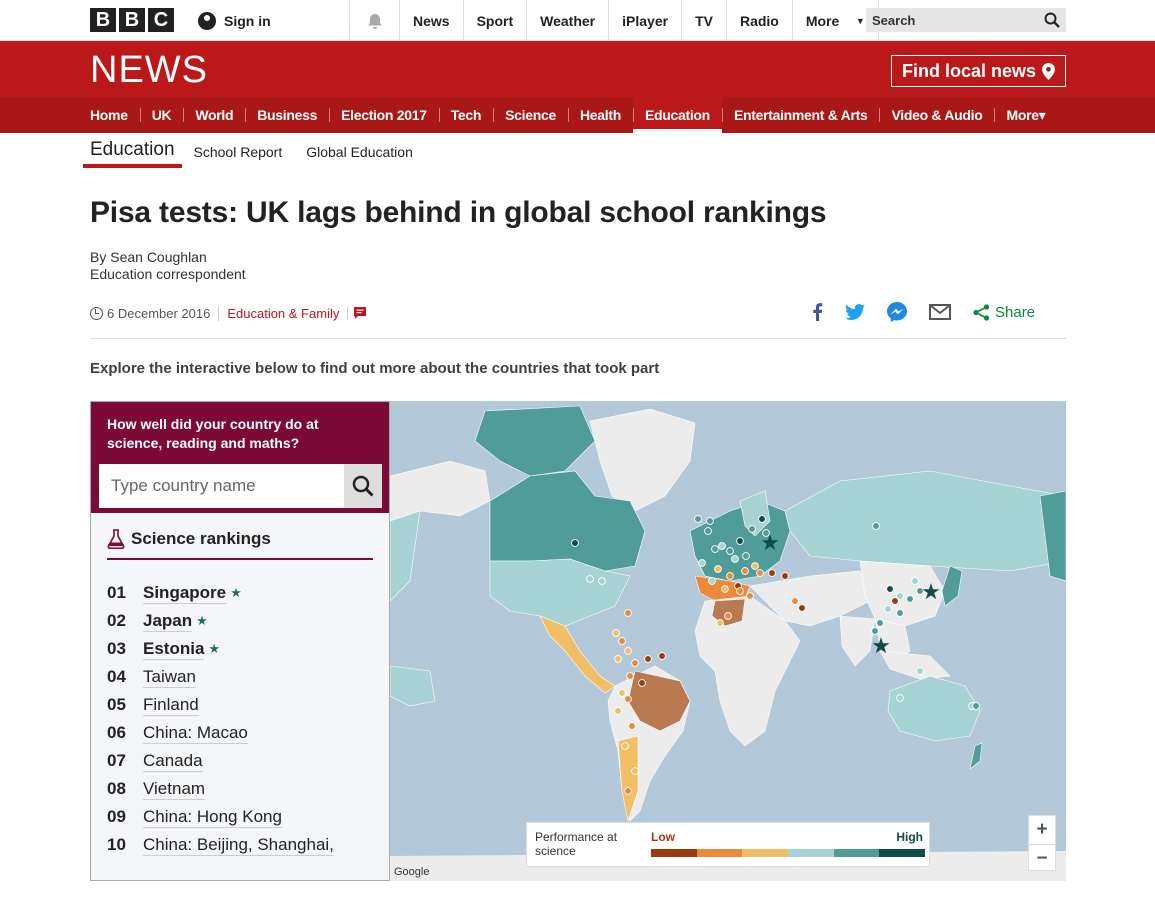 The image size is (1155, 917). Describe the element at coordinates (238, 152) in the screenshot. I see `section-link-school-report: School Report` at that location.